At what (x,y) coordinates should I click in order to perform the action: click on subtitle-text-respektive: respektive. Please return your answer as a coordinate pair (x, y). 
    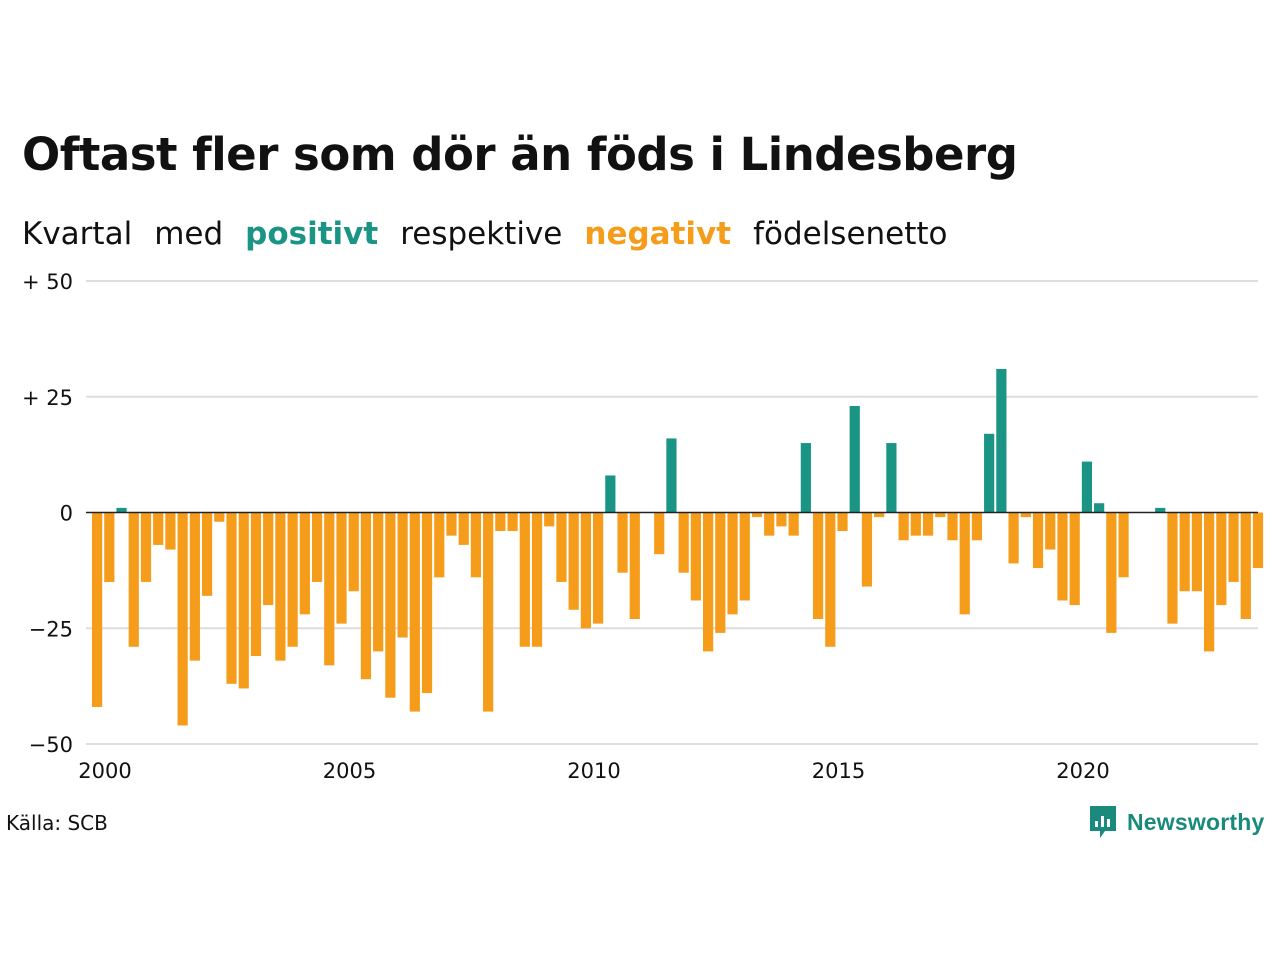
    Looking at the image, I should click on (481, 234).